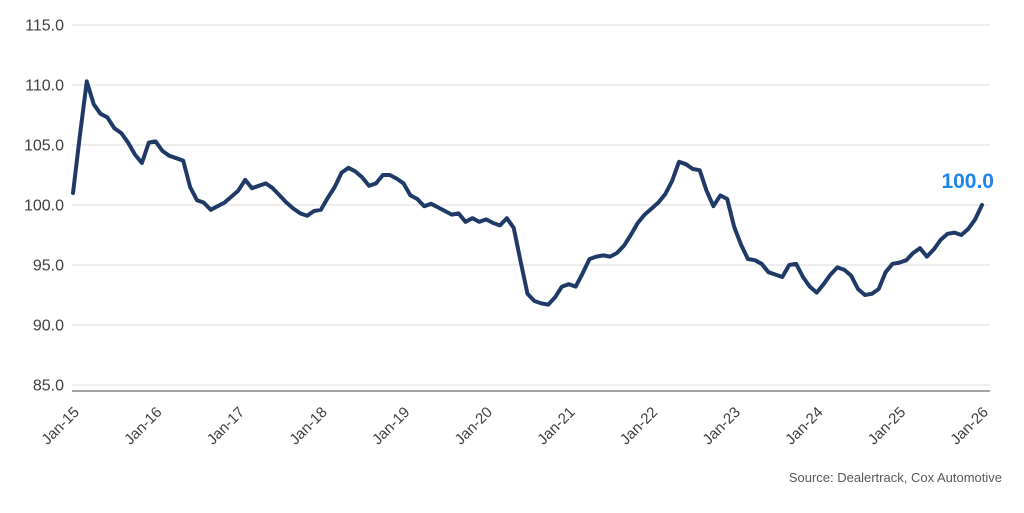 The image size is (1024, 513). Describe the element at coordinates (143, 426) in the screenshot. I see `x-tick-label: Jan-16` at that location.